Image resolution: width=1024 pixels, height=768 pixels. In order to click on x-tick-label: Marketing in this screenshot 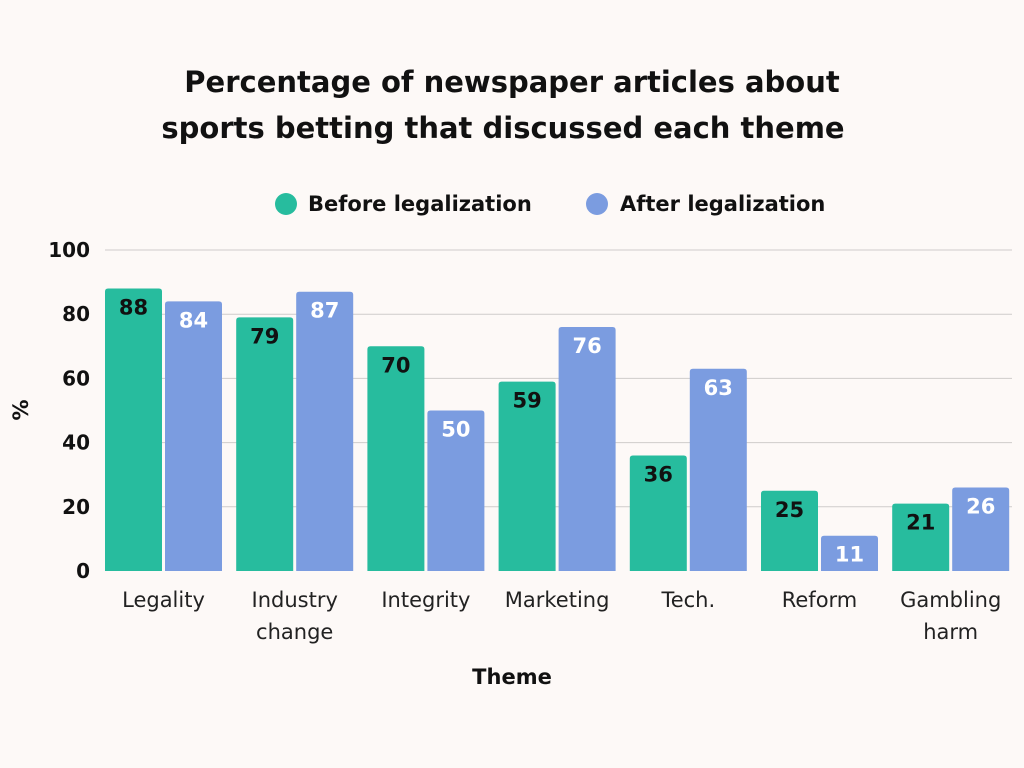, I will do `click(557, 600)`.